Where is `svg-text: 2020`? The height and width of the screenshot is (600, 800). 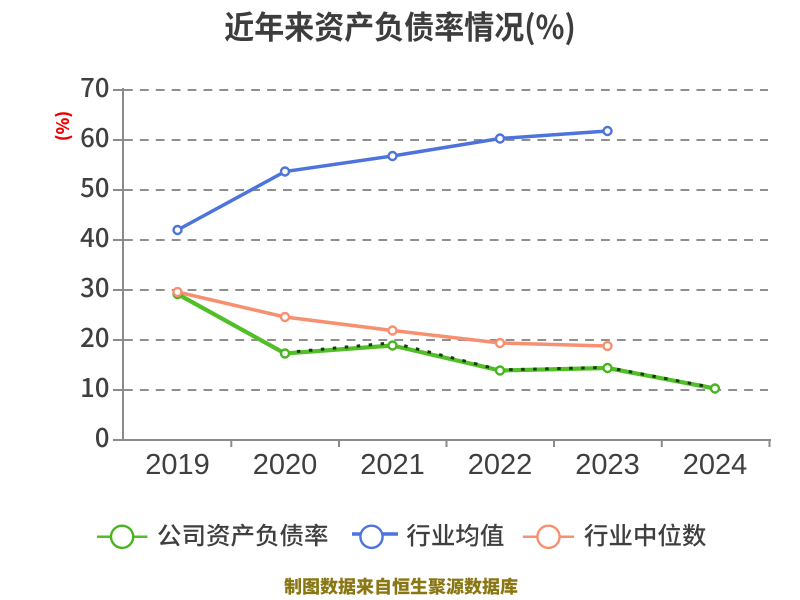 svg-text: 2020 is located at coordinates (285, 465).